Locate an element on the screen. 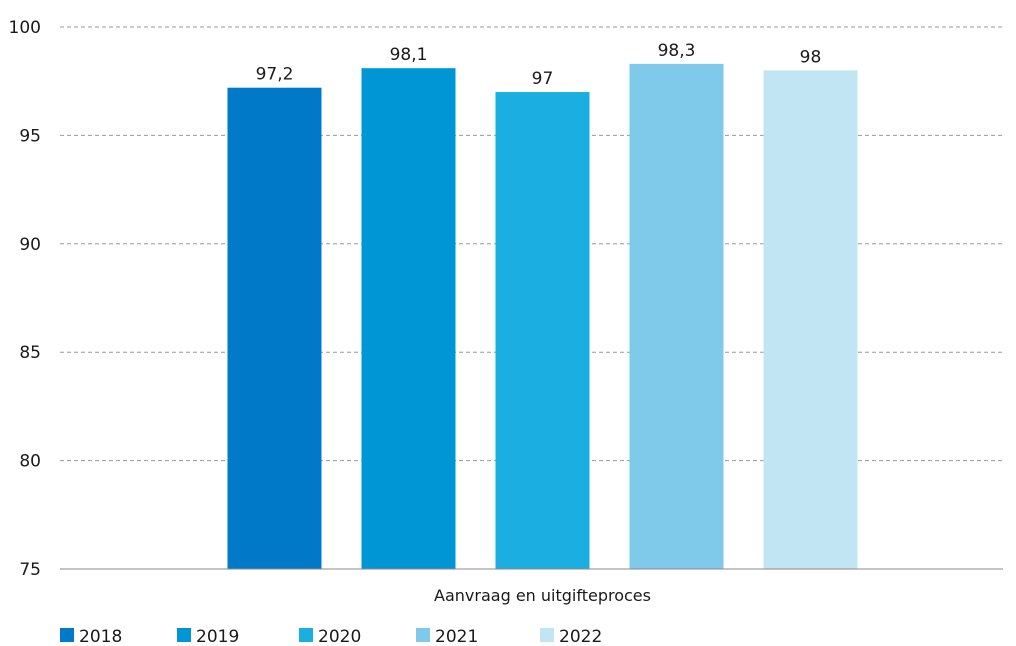  data-label-2021: 98,3 is located at coordinates (677, 51).